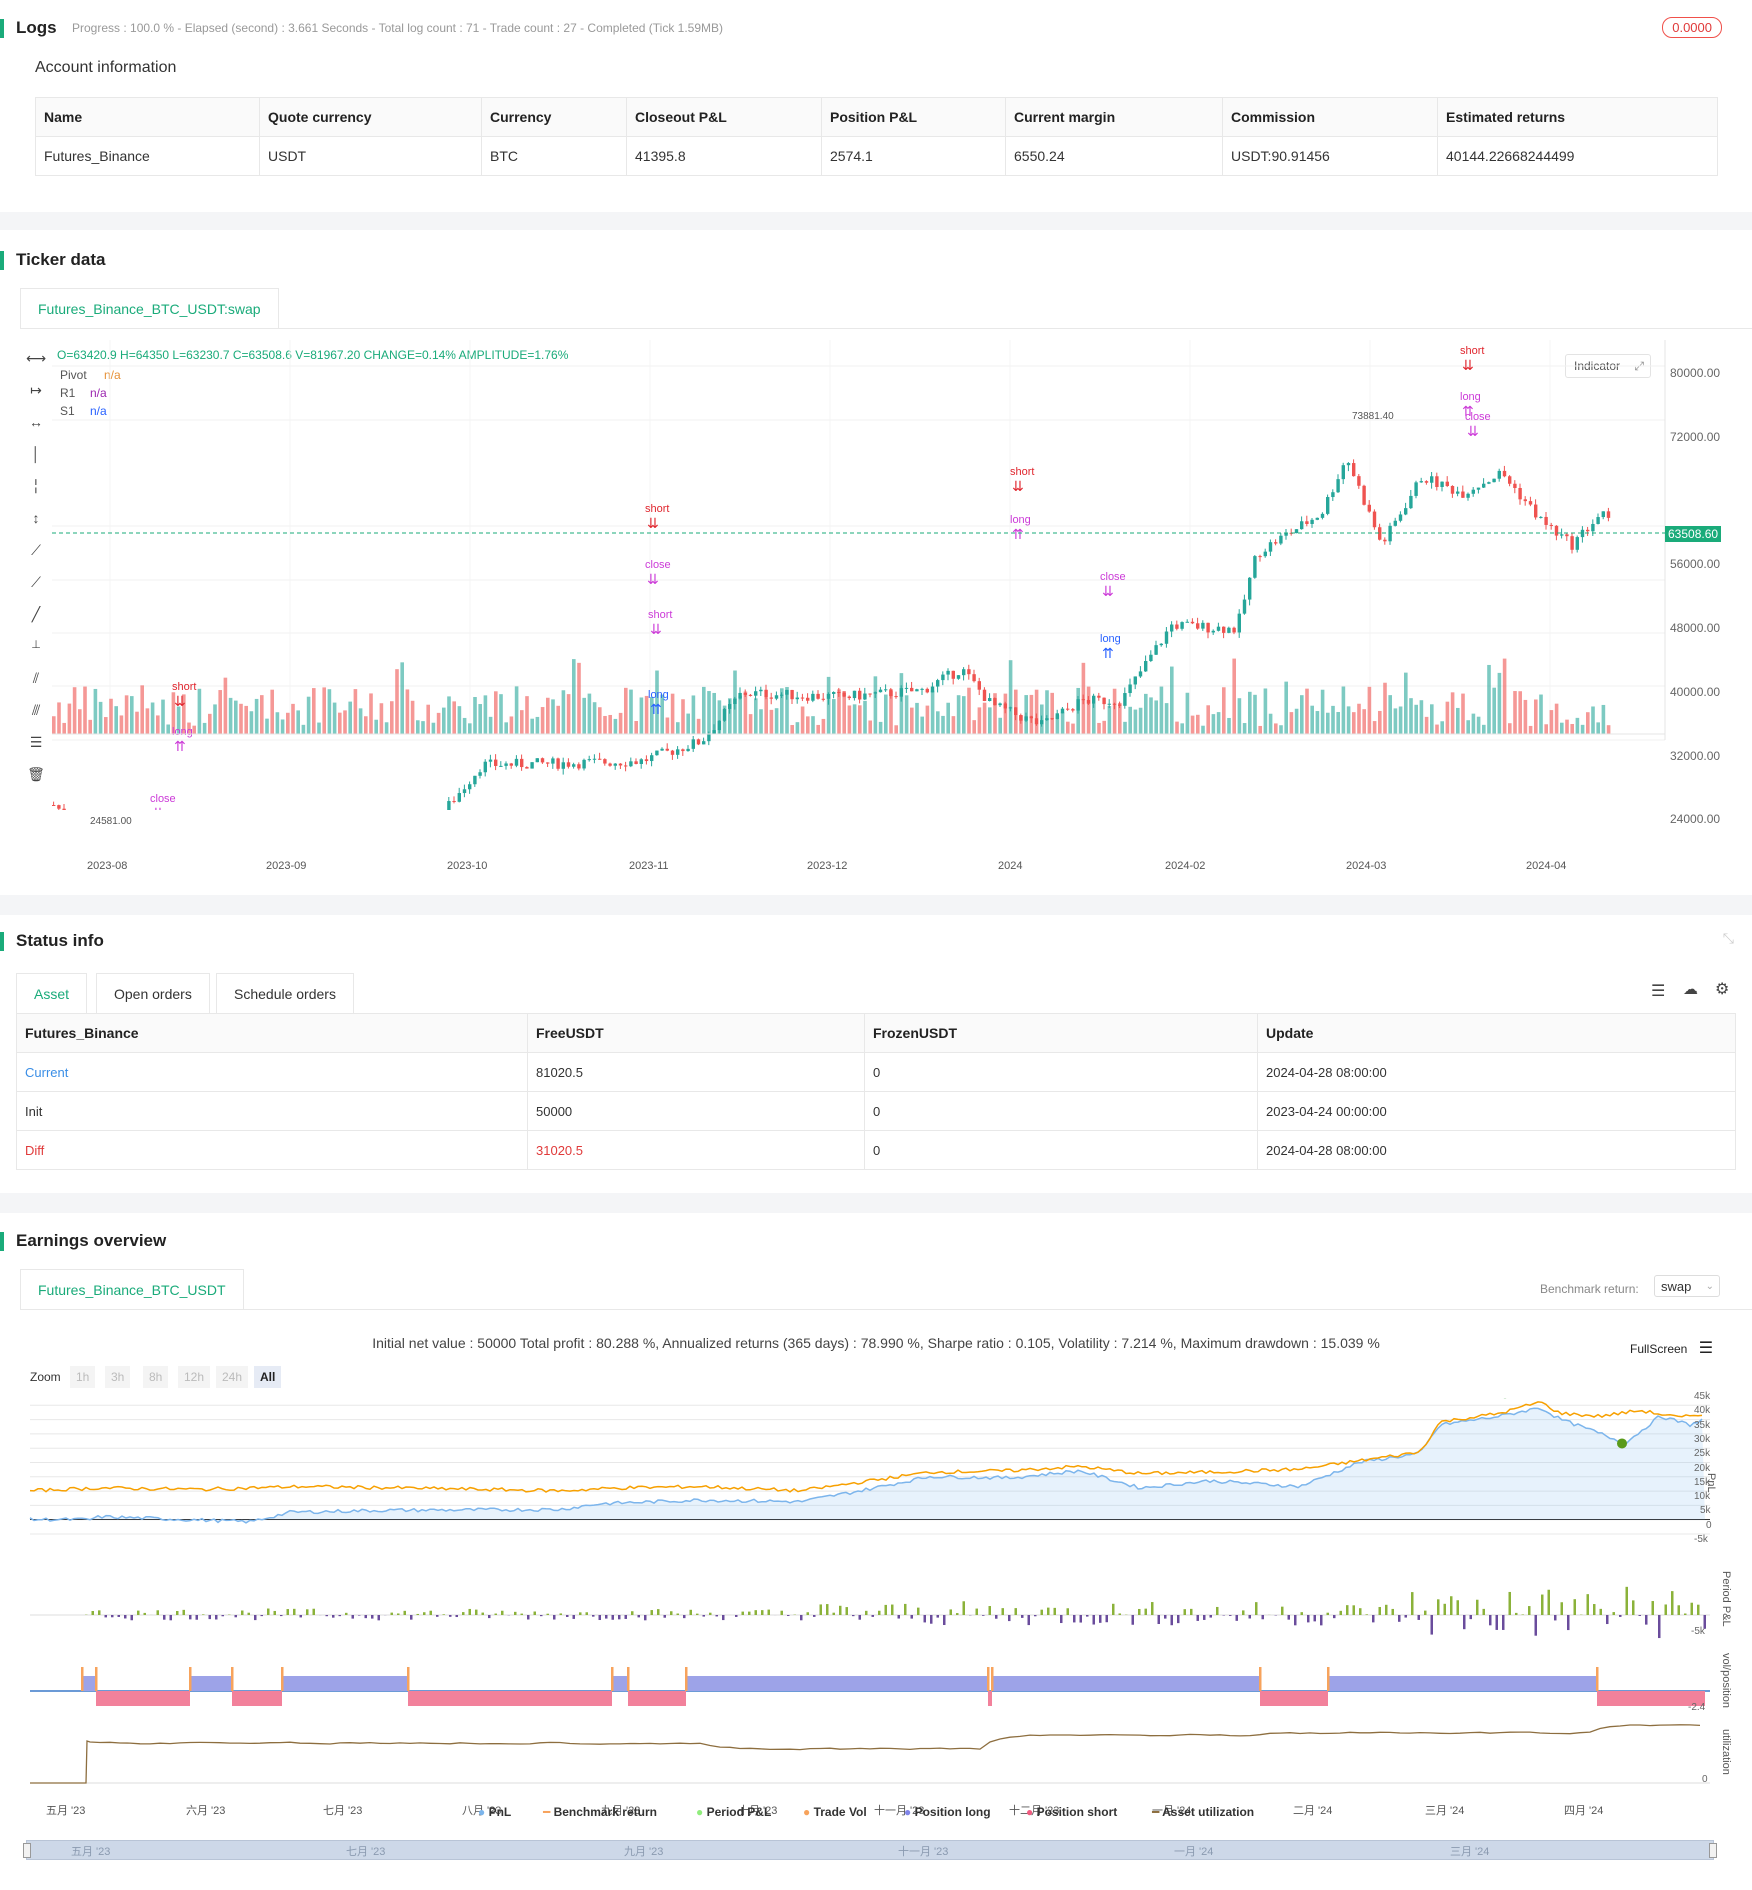 Image resolution: width=1752 pixels, height=1890 pixels. I want to click on tab-open-orders: Open orders, so click(153, 993).